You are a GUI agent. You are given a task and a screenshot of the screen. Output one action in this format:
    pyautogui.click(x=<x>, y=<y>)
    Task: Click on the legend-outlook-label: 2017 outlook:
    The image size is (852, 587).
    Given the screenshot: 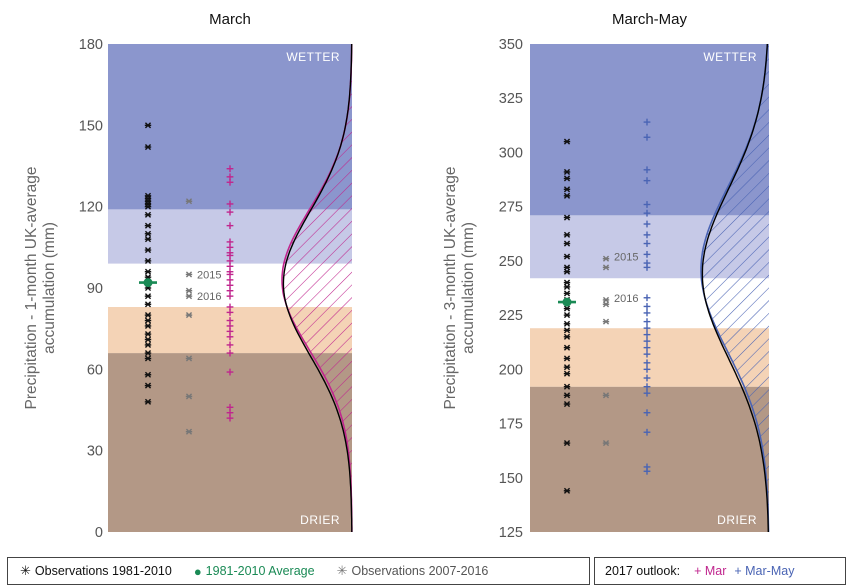 What is the action you would take?
    pyautogui.click(x=643, y=571)
    